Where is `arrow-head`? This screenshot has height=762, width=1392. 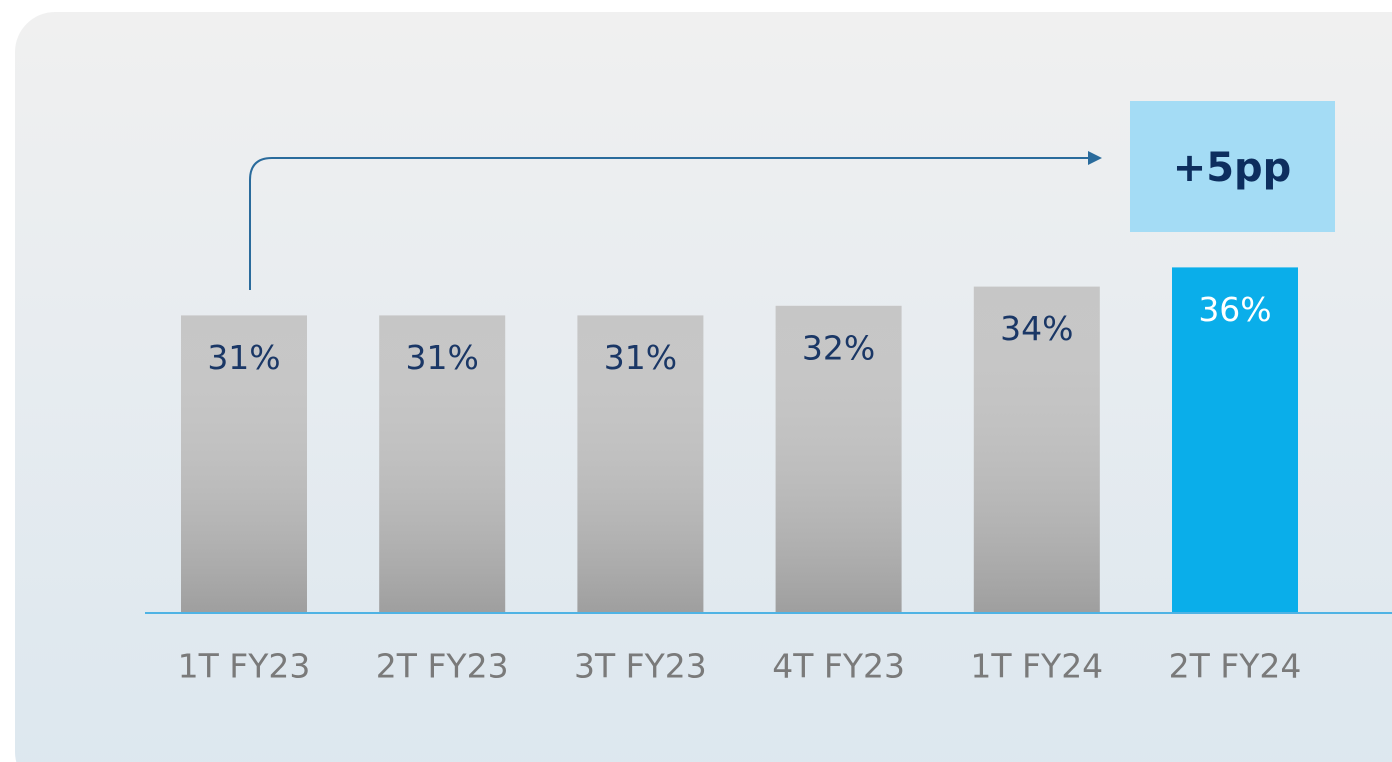 arrow-head is located at coordinates (1095, 158).